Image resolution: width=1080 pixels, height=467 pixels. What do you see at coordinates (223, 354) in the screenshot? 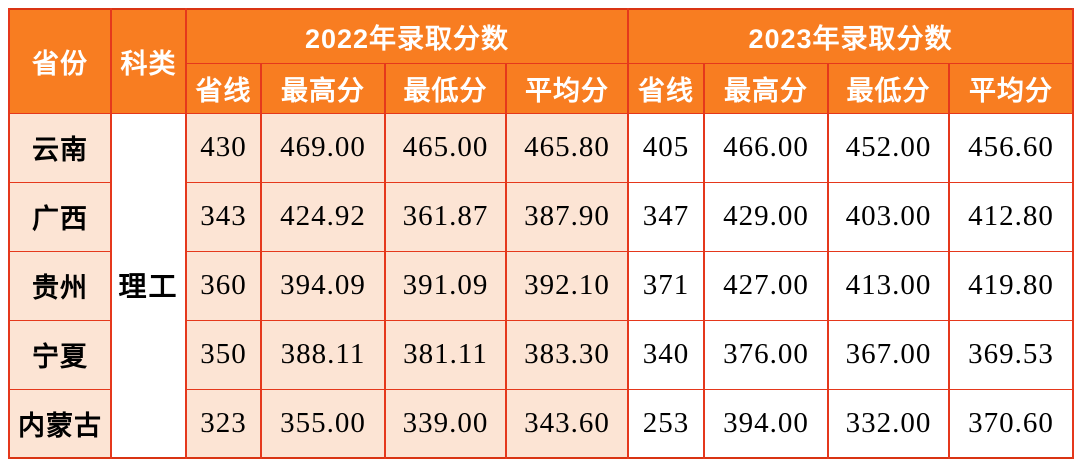
I see `cell-2022-province-line: 350` at bounding box center [223, 354].